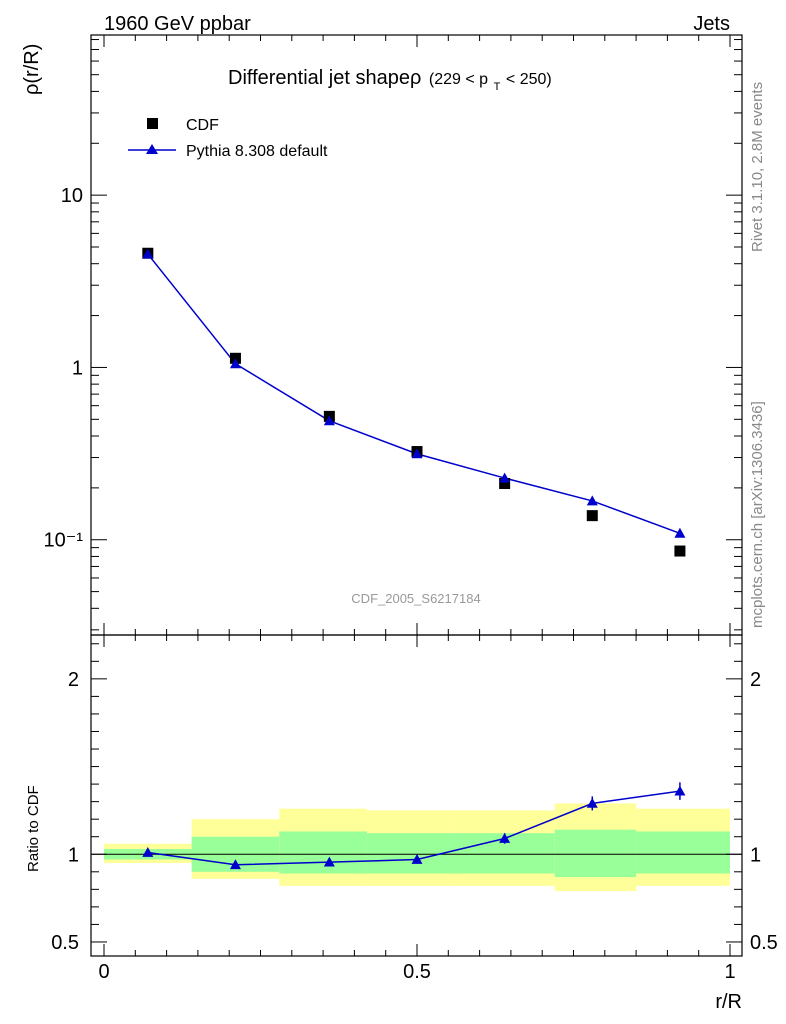 The width and height of the screenshot is (786, 1024). Describe the element at coordinates (33, 828) in the screenshot. I see `y-axis-label-bottom: Ratio to CDF` at that location.